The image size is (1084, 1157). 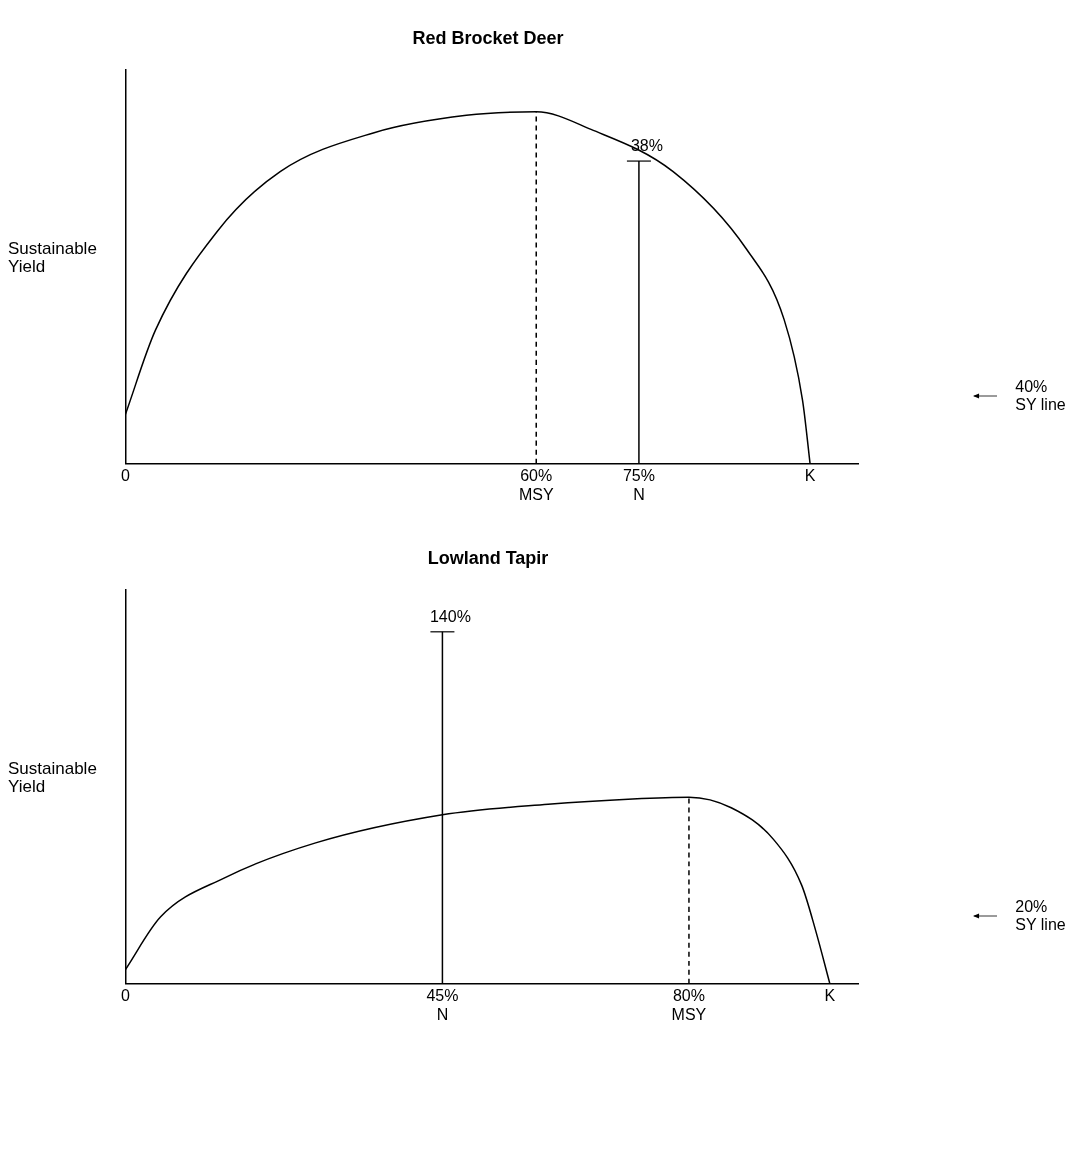 What do you see at coordinates (488, 557) in the screenshot?
I see `chart-title: Lowland Tapir` at bounding box center [488, 557].